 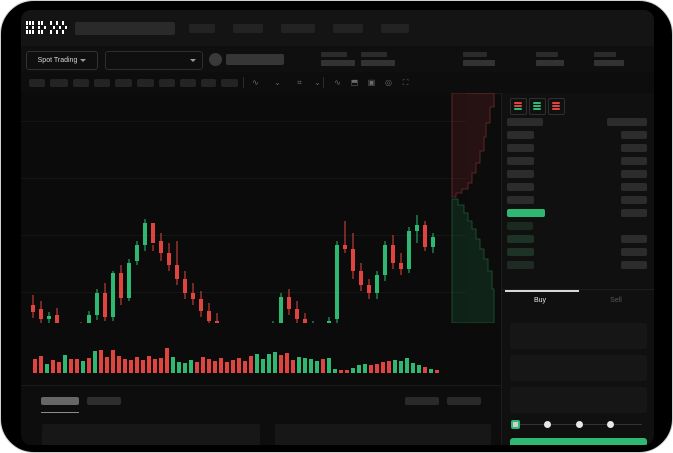 What do you see at coordinates (556, 106) in the screenshot?
I see `orderbook-sell-icon` at bounding box center [556, 106].